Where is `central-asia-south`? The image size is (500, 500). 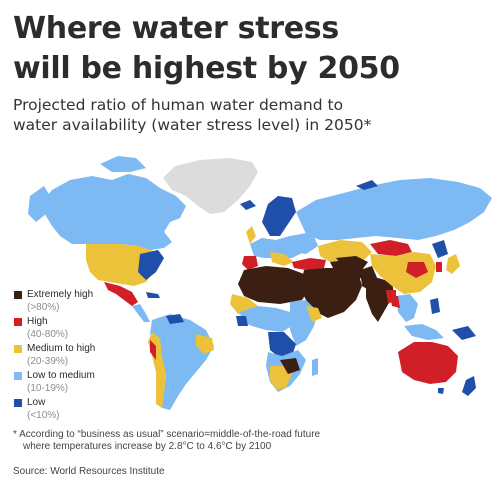 central-asia-south is located at coordinates (352, 263).